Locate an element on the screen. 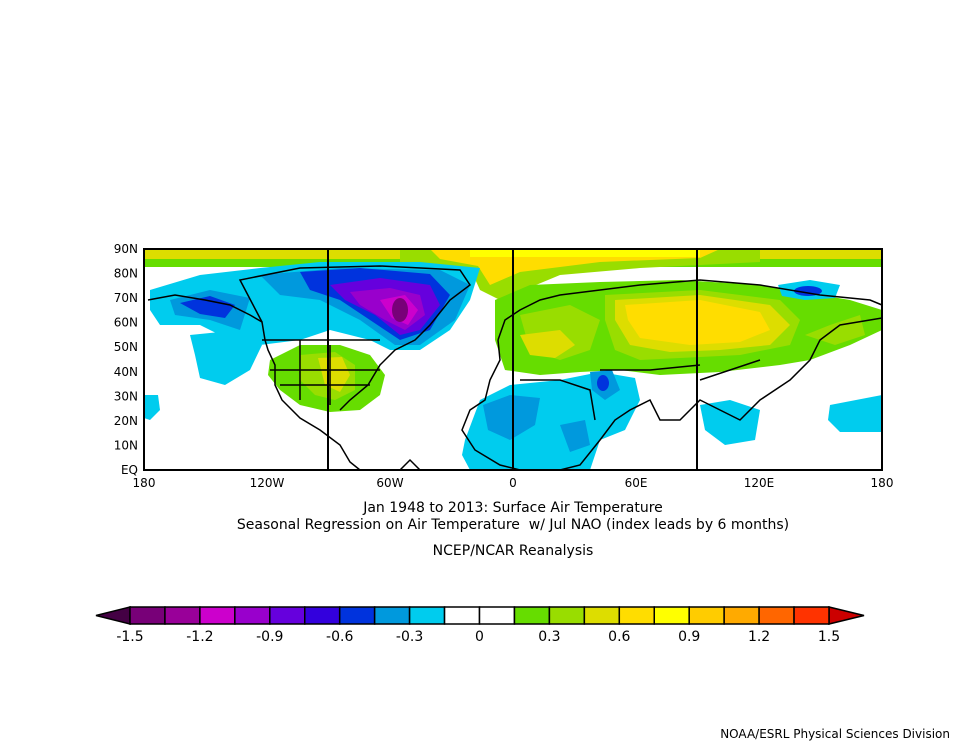  longitude-labels: 180 120W 60W 0 60E 120E 180 is located at coordinates (513, 483).